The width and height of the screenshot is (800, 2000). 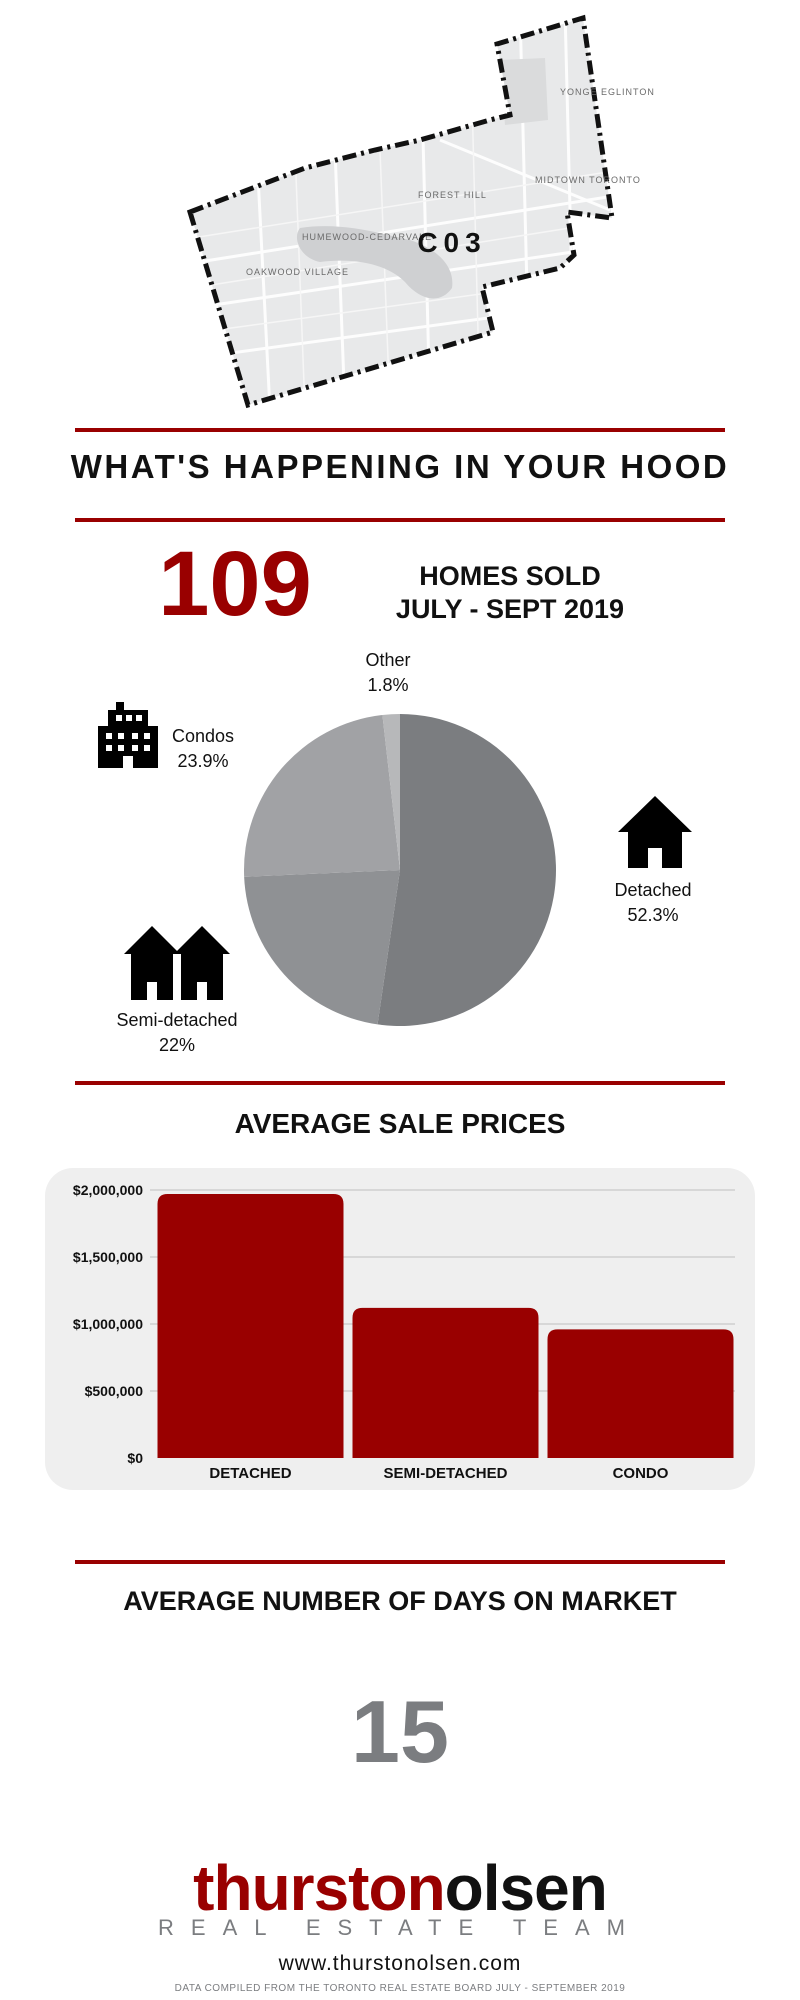 I want to click on days-on-market-title: AVERAGE NUMBER OF DAYS ON MARKET, so click(x=400, y=1601).